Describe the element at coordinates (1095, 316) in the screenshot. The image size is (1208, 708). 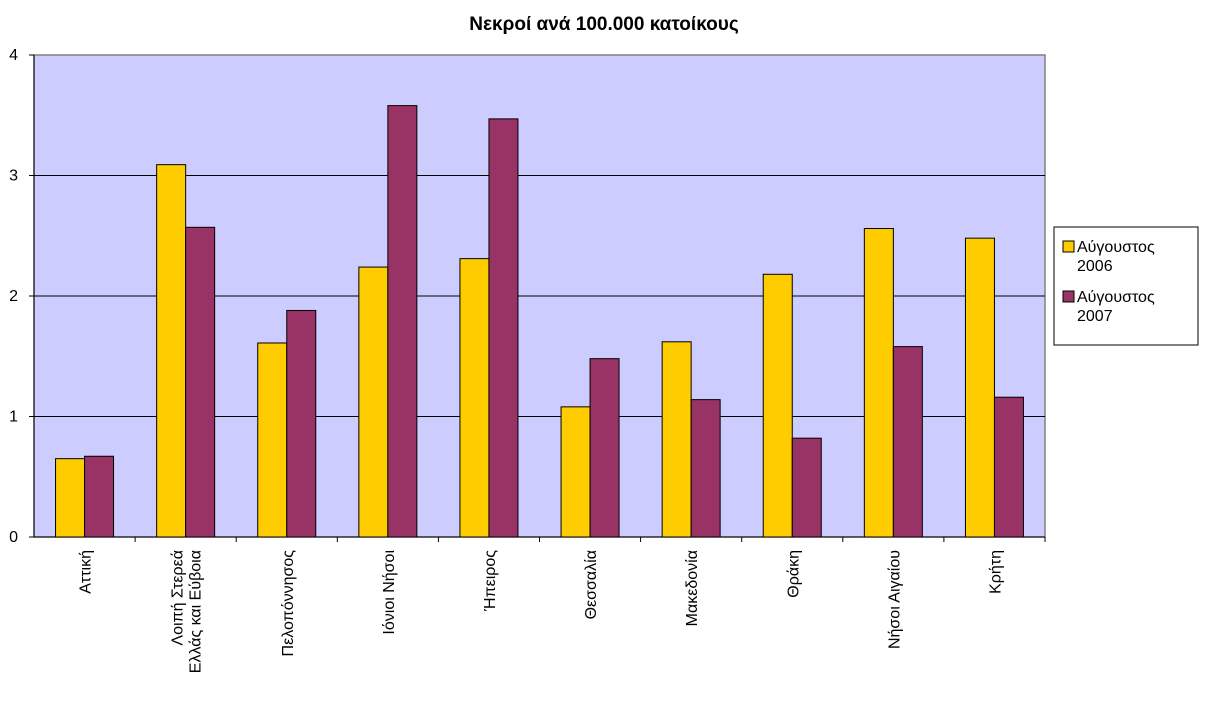
I see `legend-label: 2007` at that location.